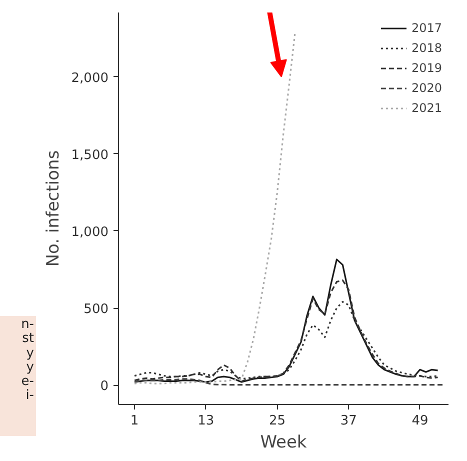  I want to click on y-axis-title: No. infections, so click(53, 208).